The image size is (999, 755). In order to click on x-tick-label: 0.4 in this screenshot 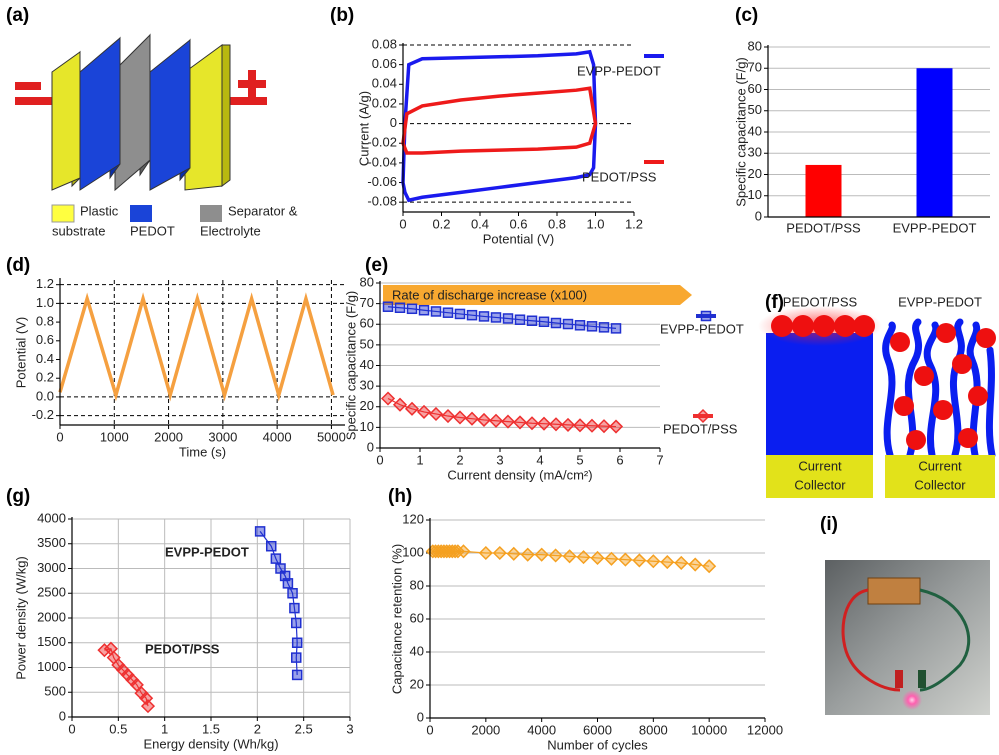, I will do `click(480, 223)`.